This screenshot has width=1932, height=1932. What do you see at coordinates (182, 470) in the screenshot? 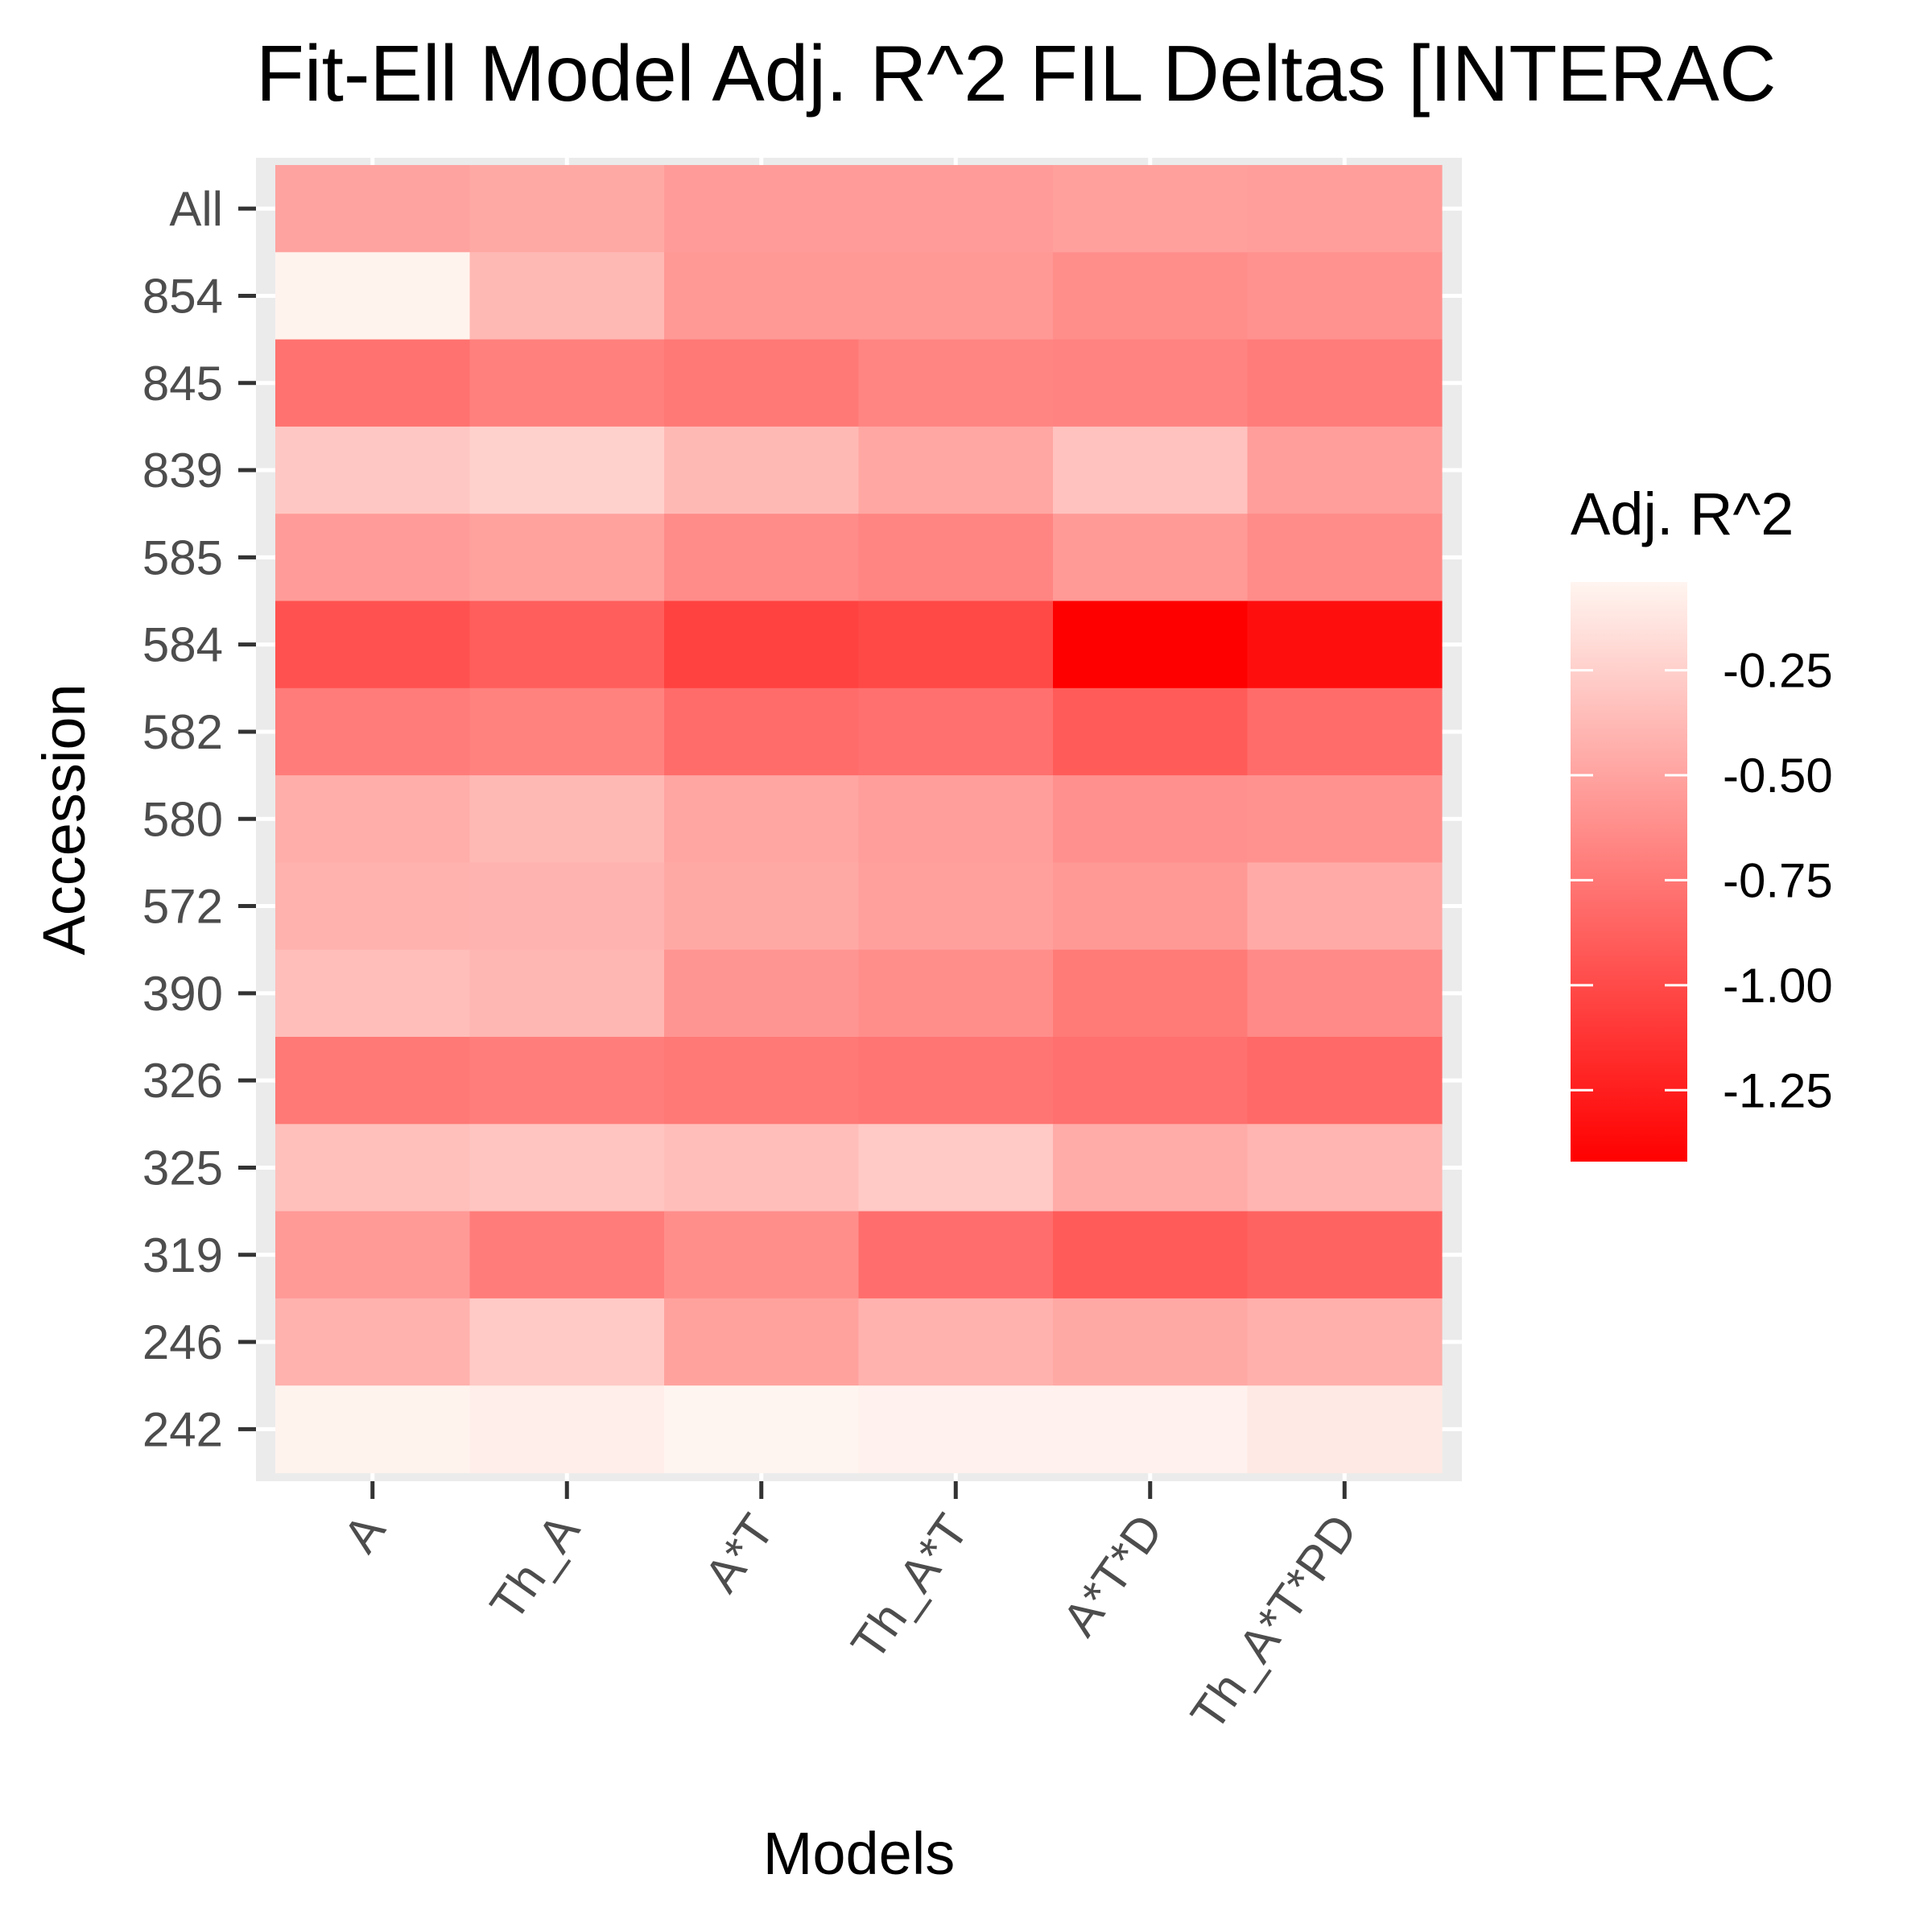
I see `y-tick-label: 839` at bounding box center [182, 470].